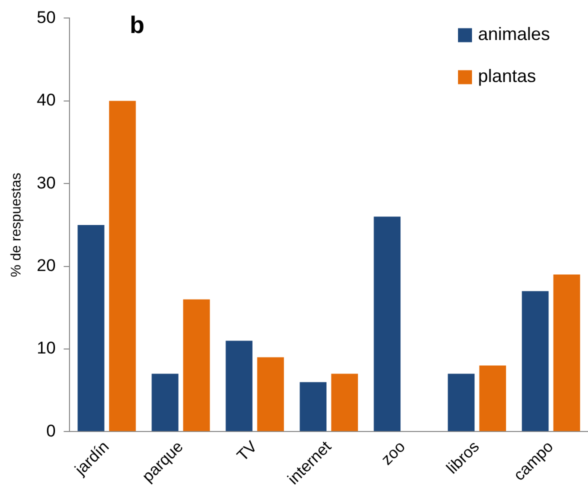 The image size is (588, 495). What do you see at coordinates (46, 100) in the screenshot?
I see `y-tick-label: 40` at bounding box center [46, 100].